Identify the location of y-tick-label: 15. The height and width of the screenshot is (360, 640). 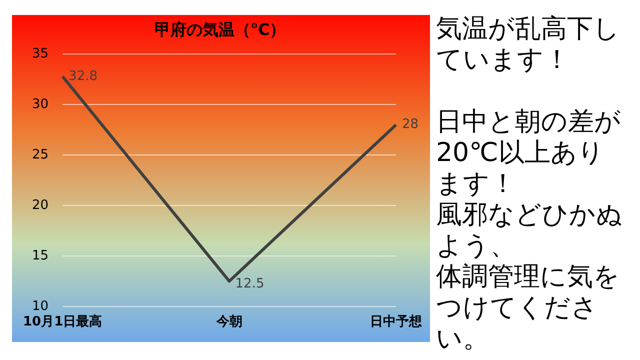
(40, 256).